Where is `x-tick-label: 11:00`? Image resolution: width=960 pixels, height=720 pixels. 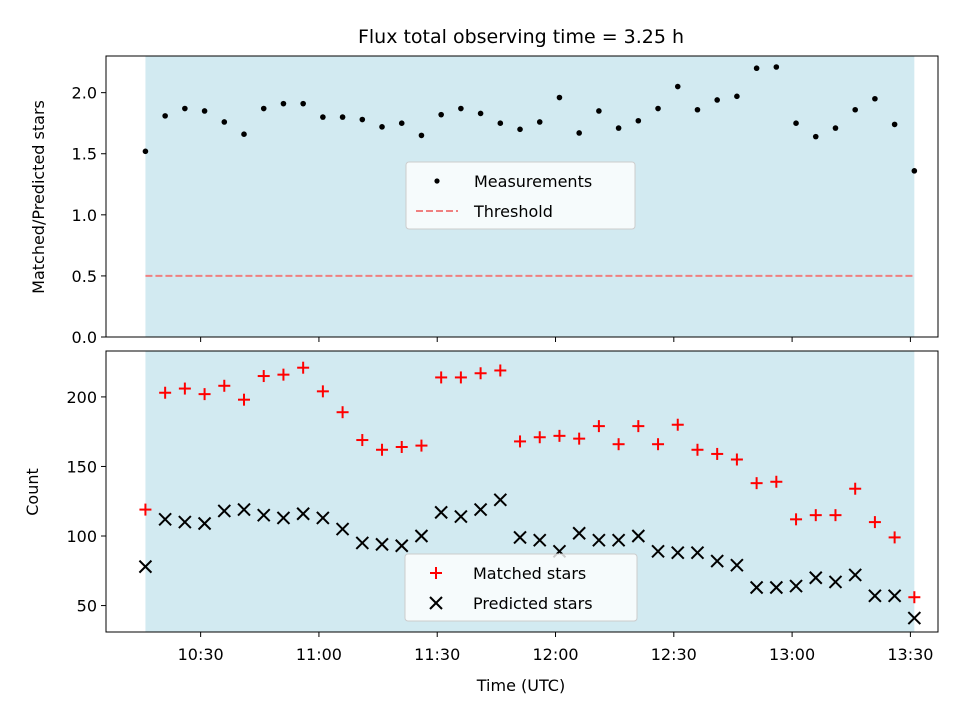 x-tick-label: 11:00 is located at coordinates (319, 654).